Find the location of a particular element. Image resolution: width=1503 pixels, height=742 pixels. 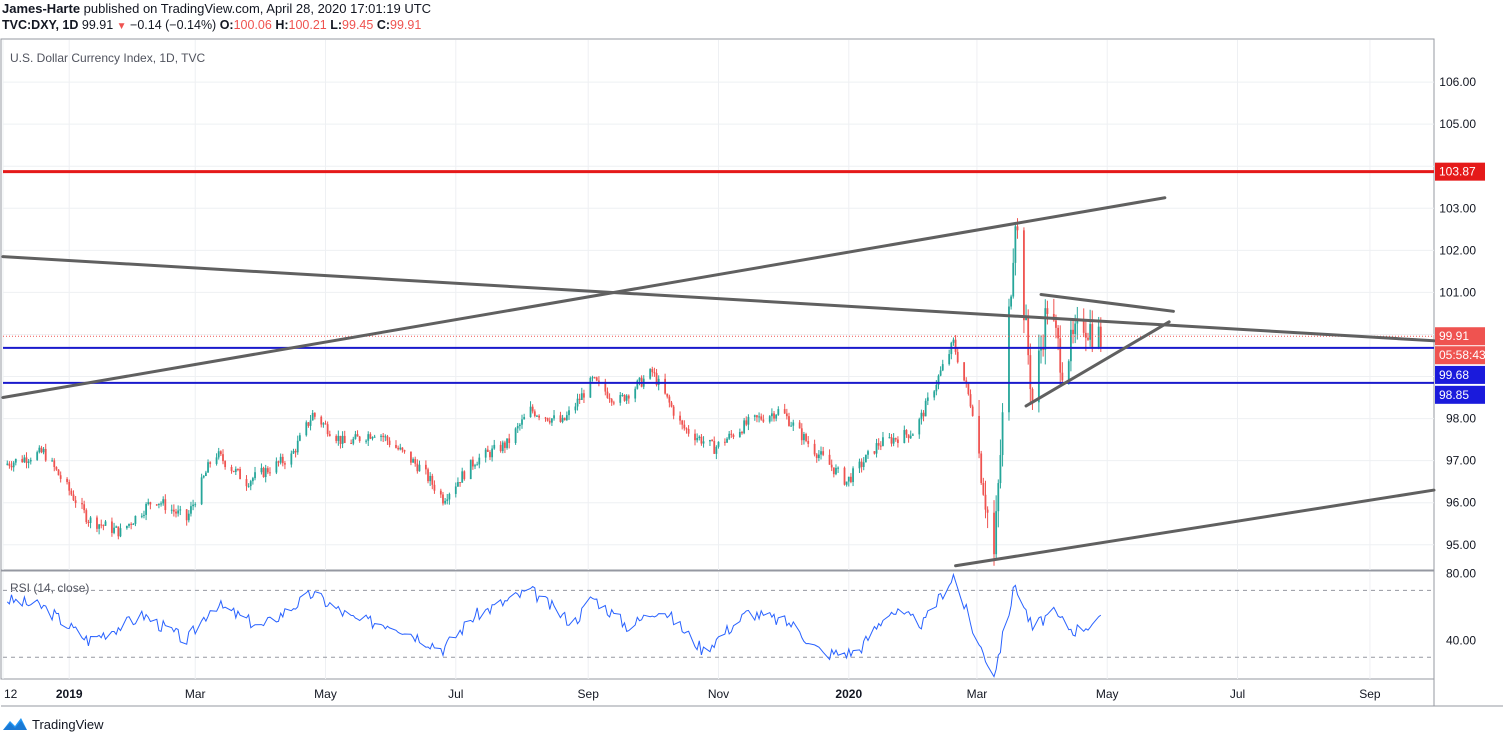

down-arrow-icon: ▼ is located at coordinates (121, 26).